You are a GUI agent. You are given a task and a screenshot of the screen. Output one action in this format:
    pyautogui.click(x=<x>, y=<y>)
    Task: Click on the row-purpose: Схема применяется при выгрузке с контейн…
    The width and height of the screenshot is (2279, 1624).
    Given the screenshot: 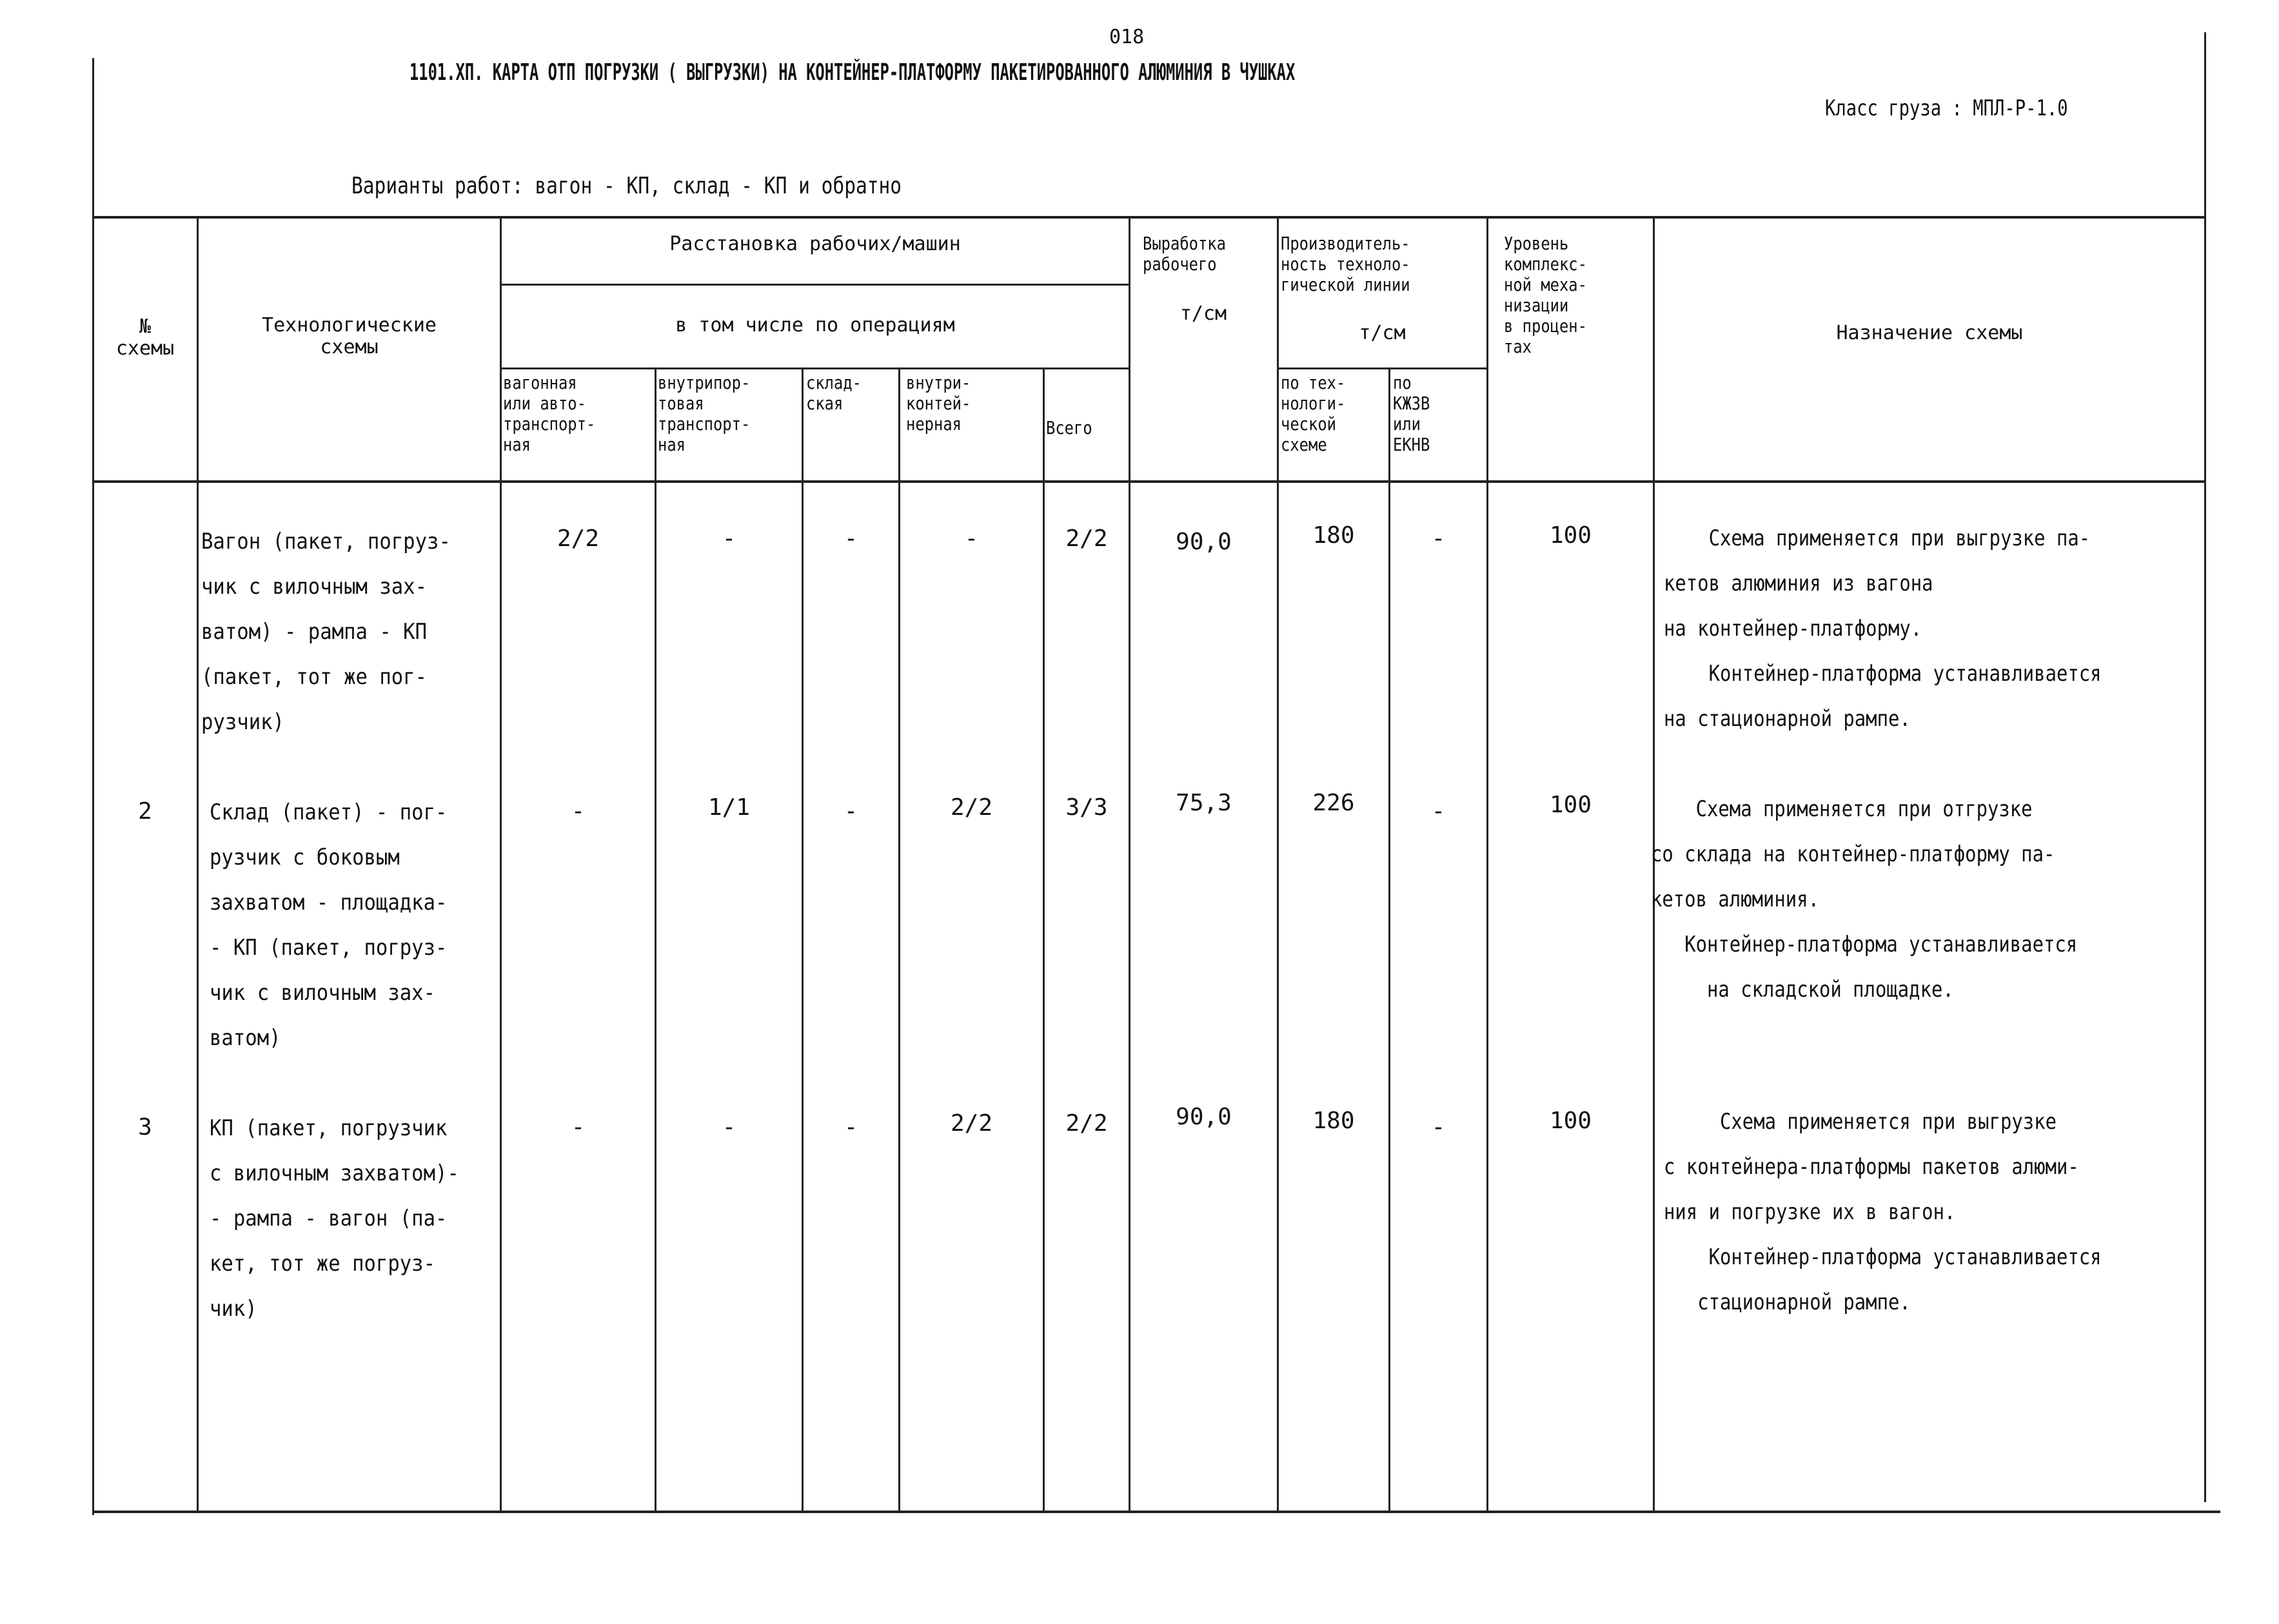 What is the action you would take?
    pyautogui.click(x=1883, y=1212)
    